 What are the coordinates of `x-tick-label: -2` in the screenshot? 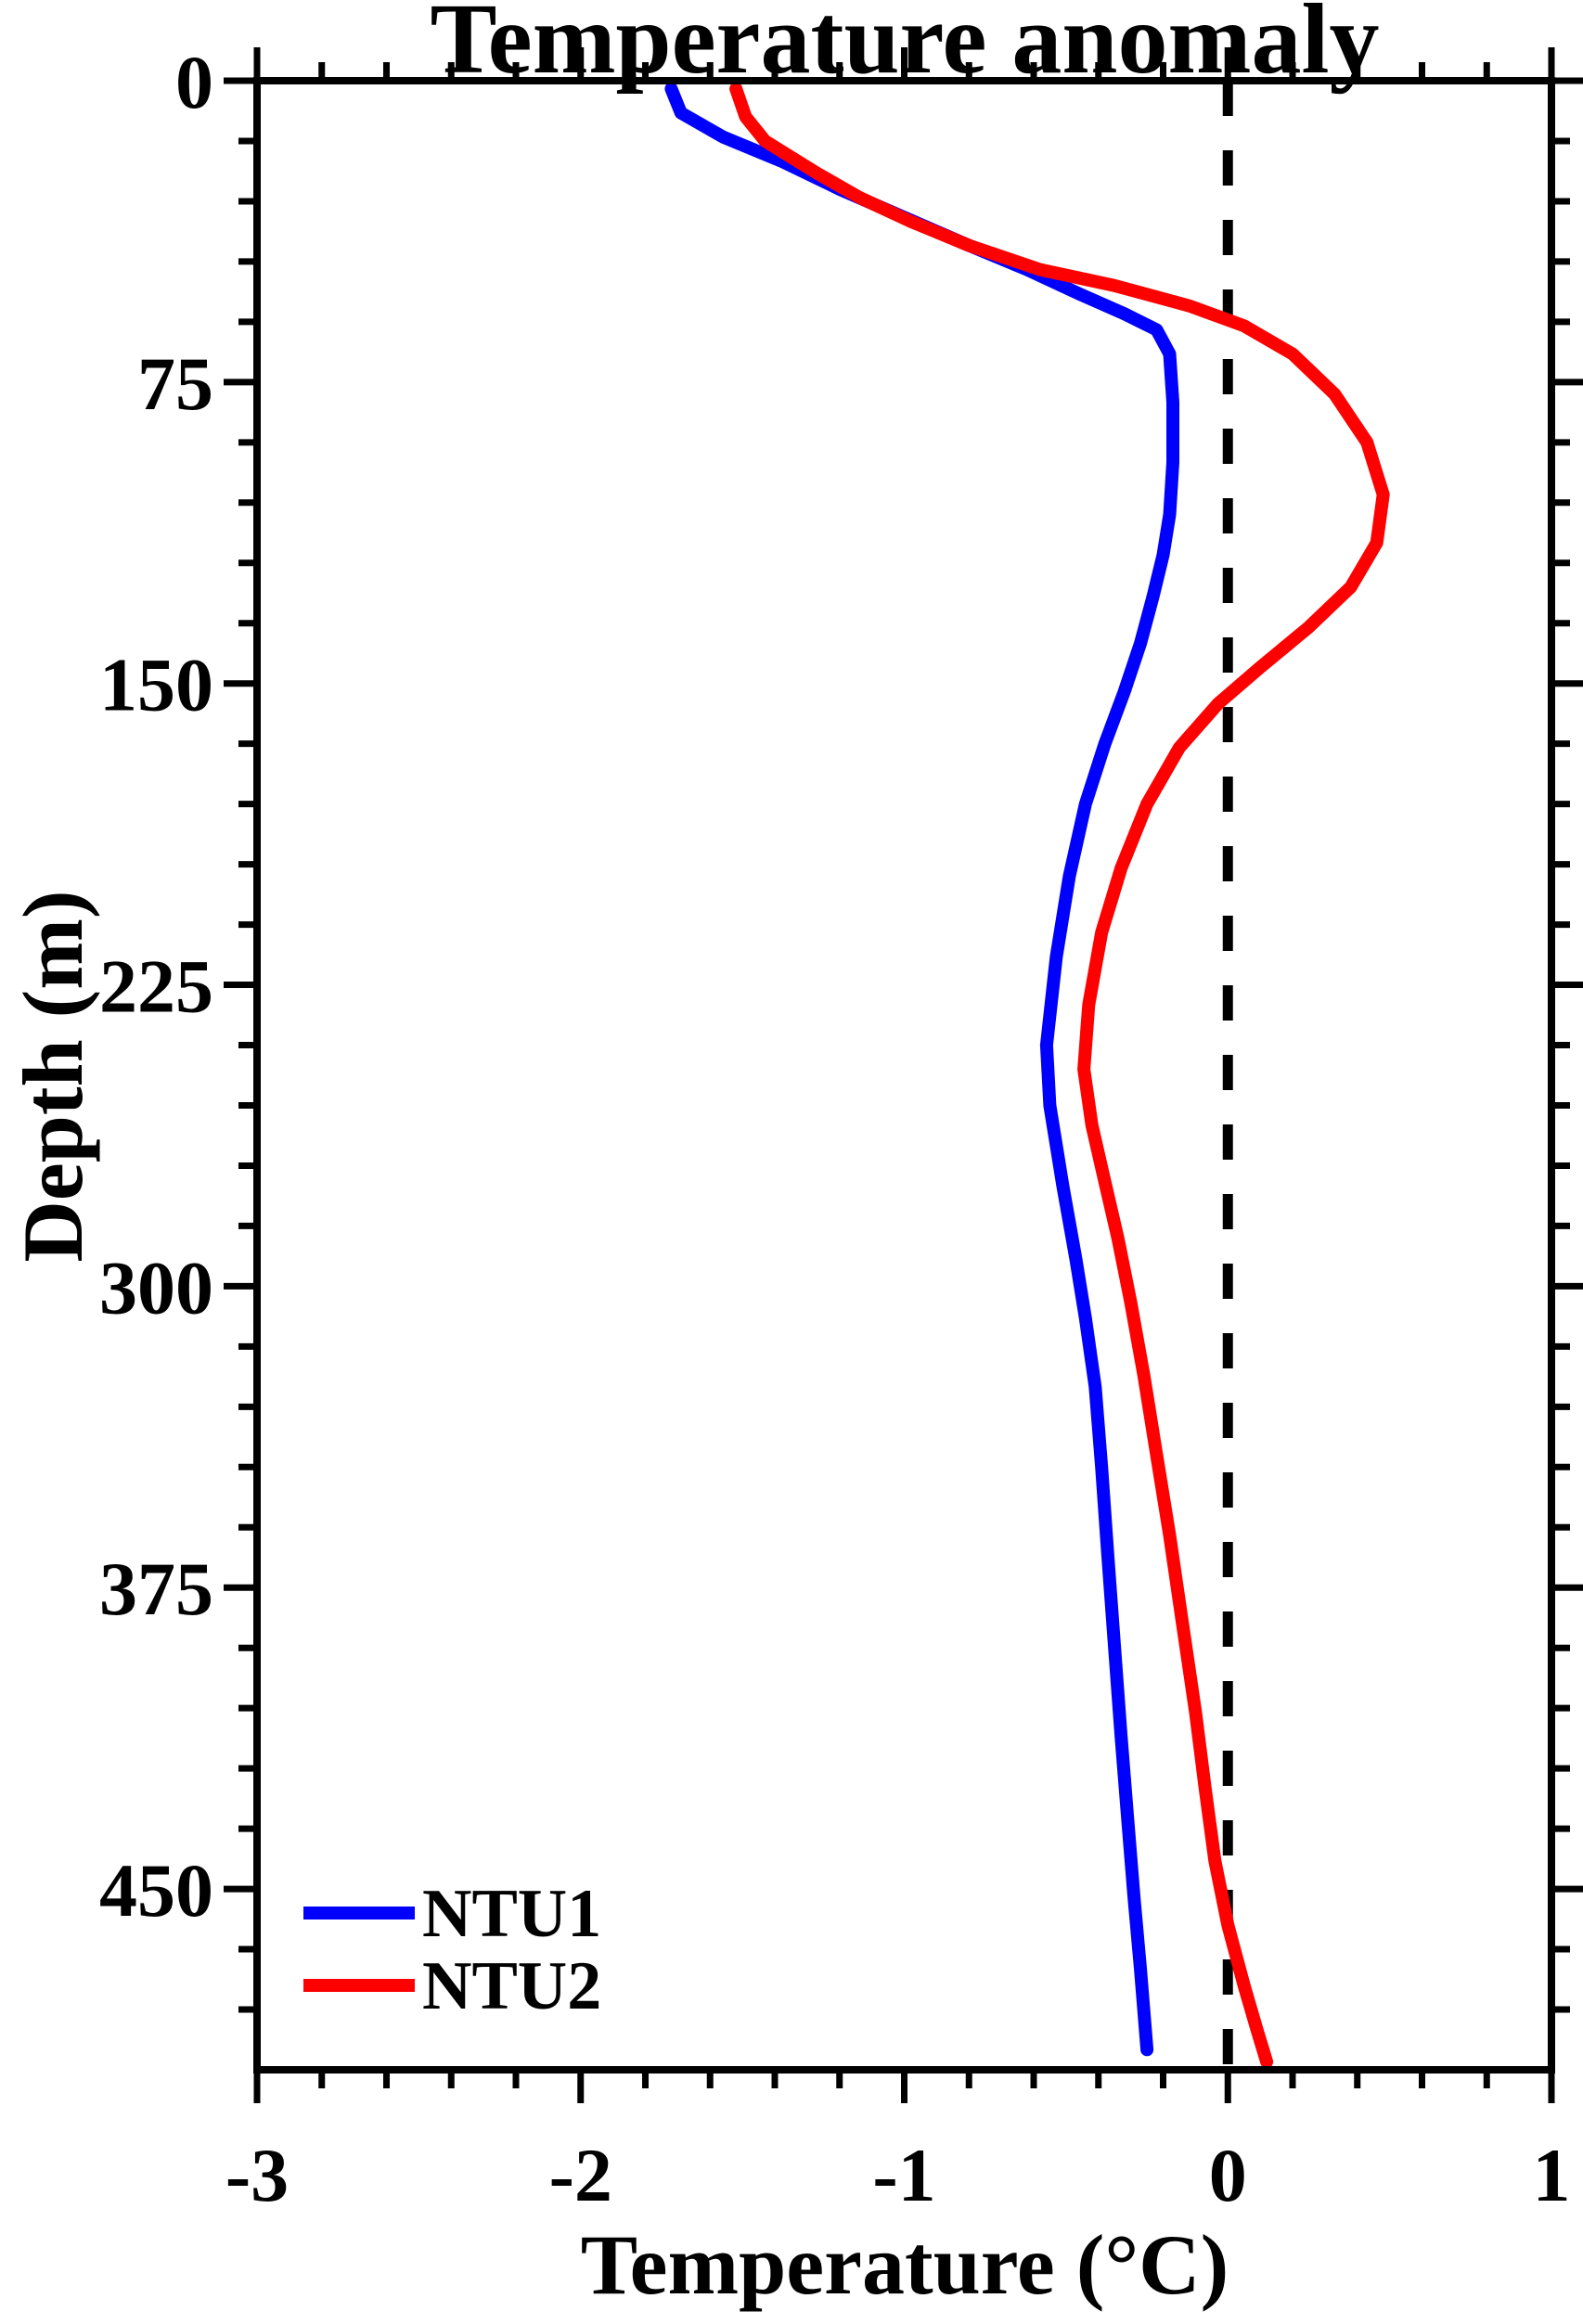 It's located at (580, 2175).